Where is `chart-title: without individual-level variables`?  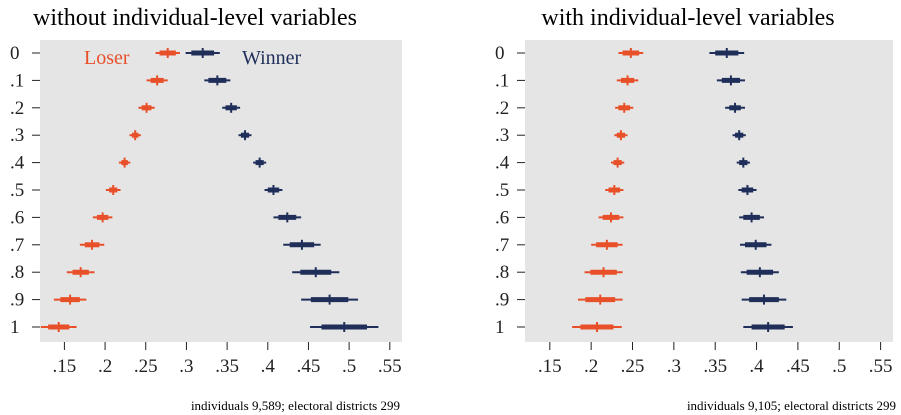 chart-title: without individual-level variables is located at coordinates (195, 18).